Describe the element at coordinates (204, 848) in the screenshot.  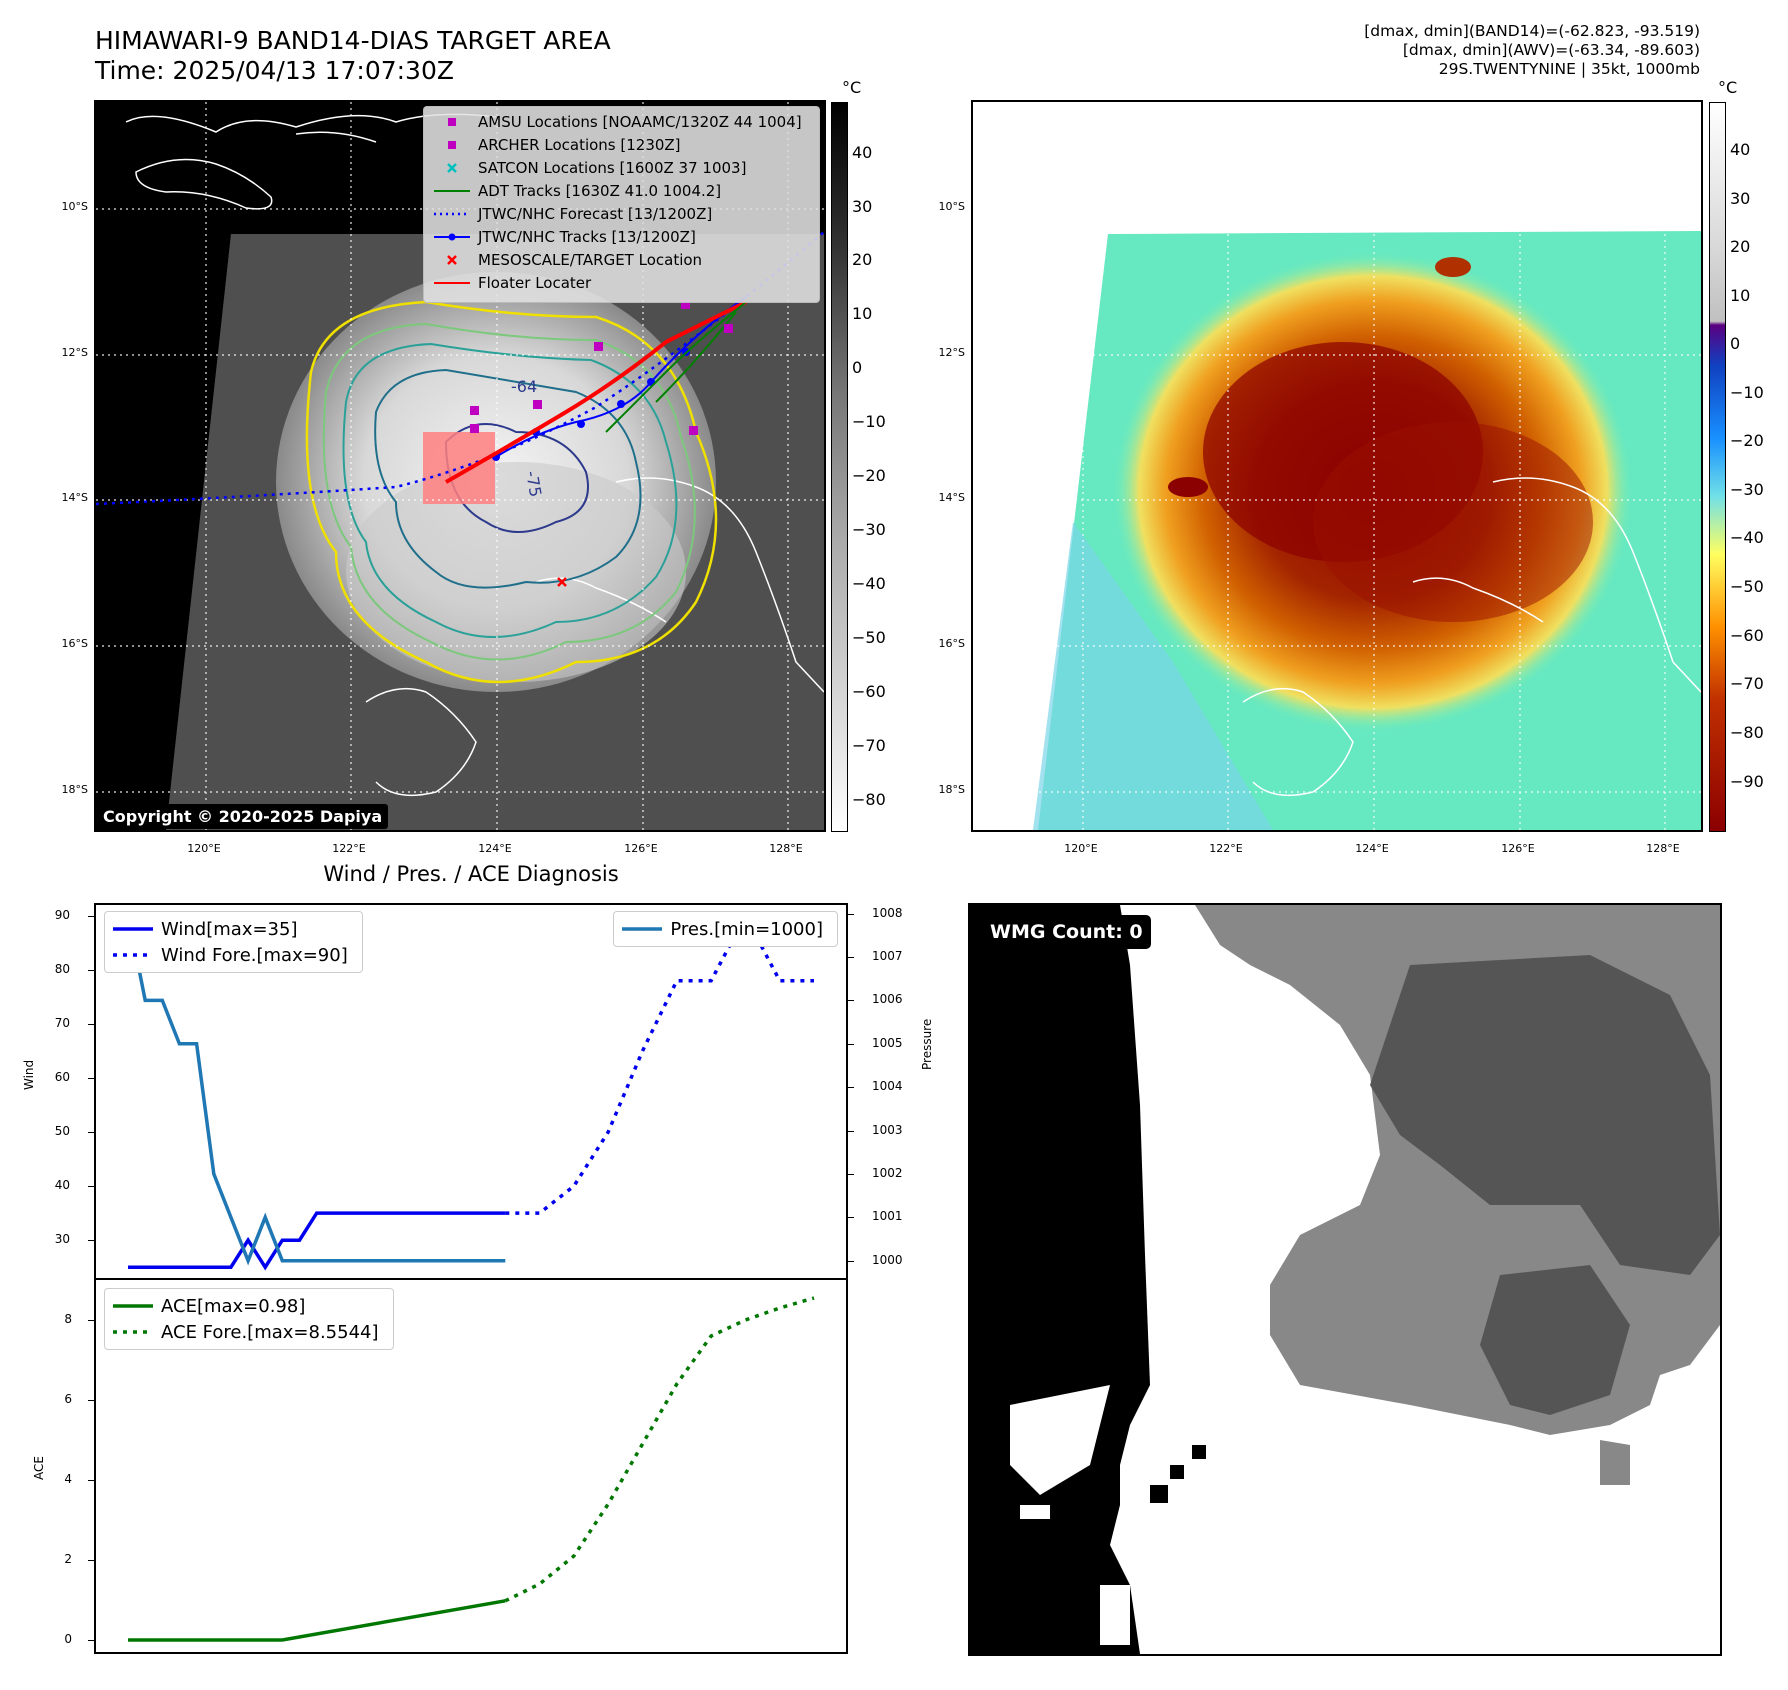
I see `ir-map-lon-label: 120°E` at that location.